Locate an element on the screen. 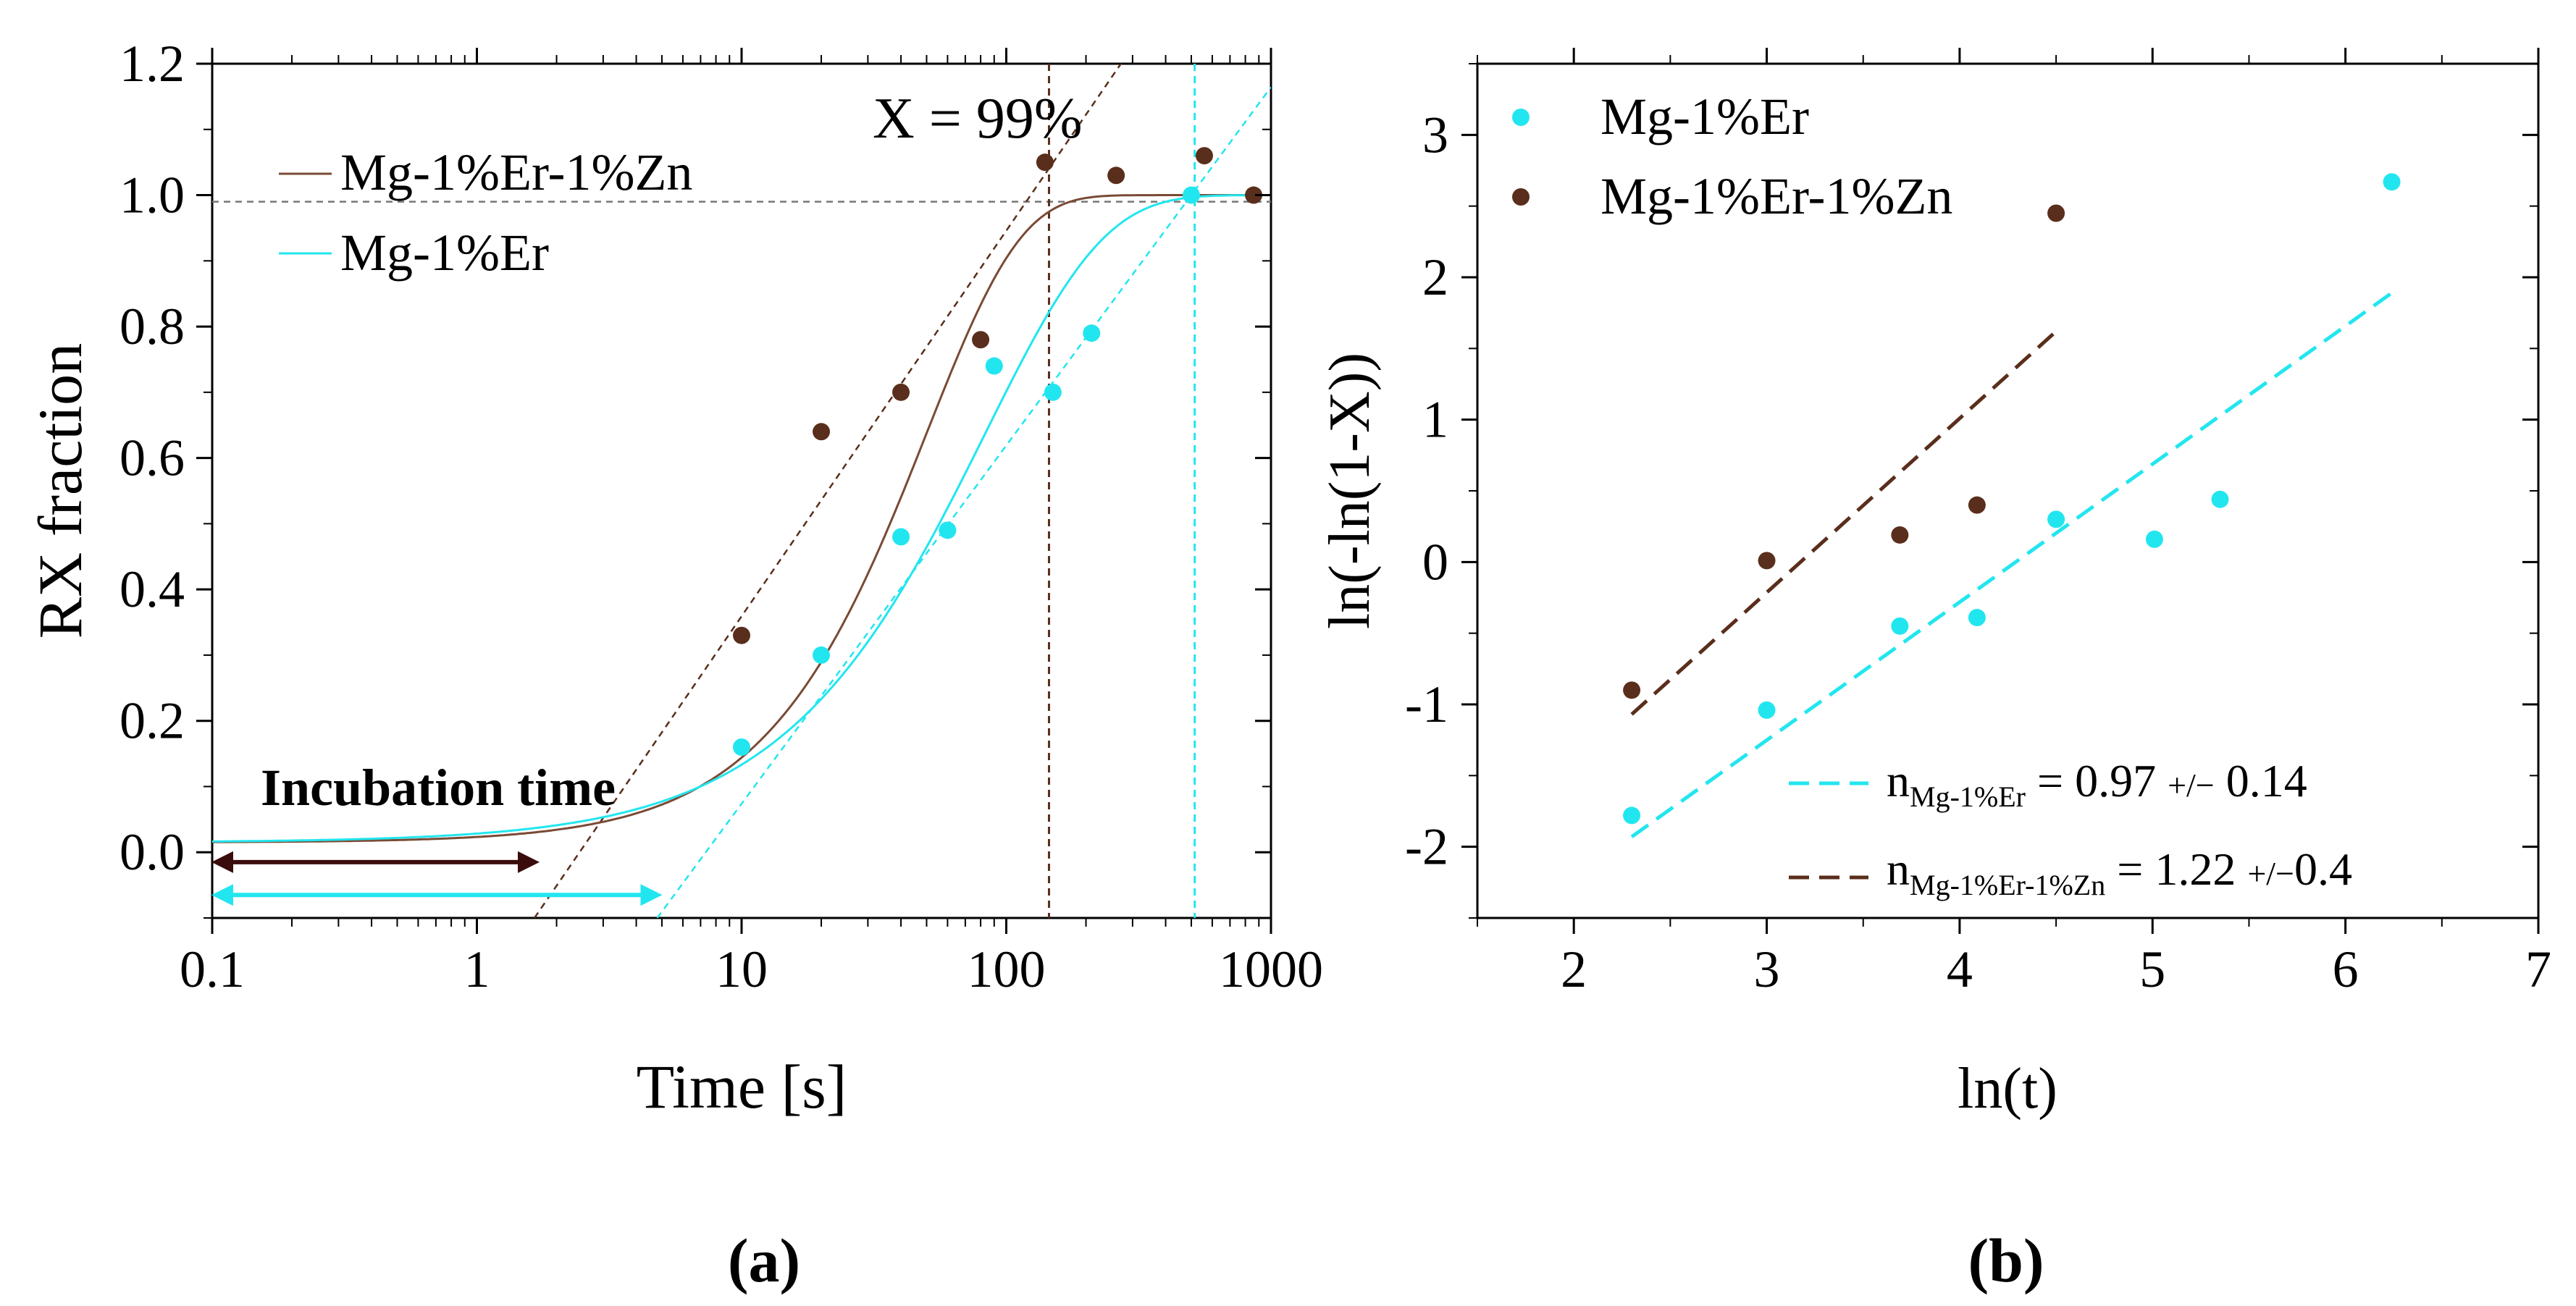  x-tick-label: 7 is located at coordinates (2538, 969).